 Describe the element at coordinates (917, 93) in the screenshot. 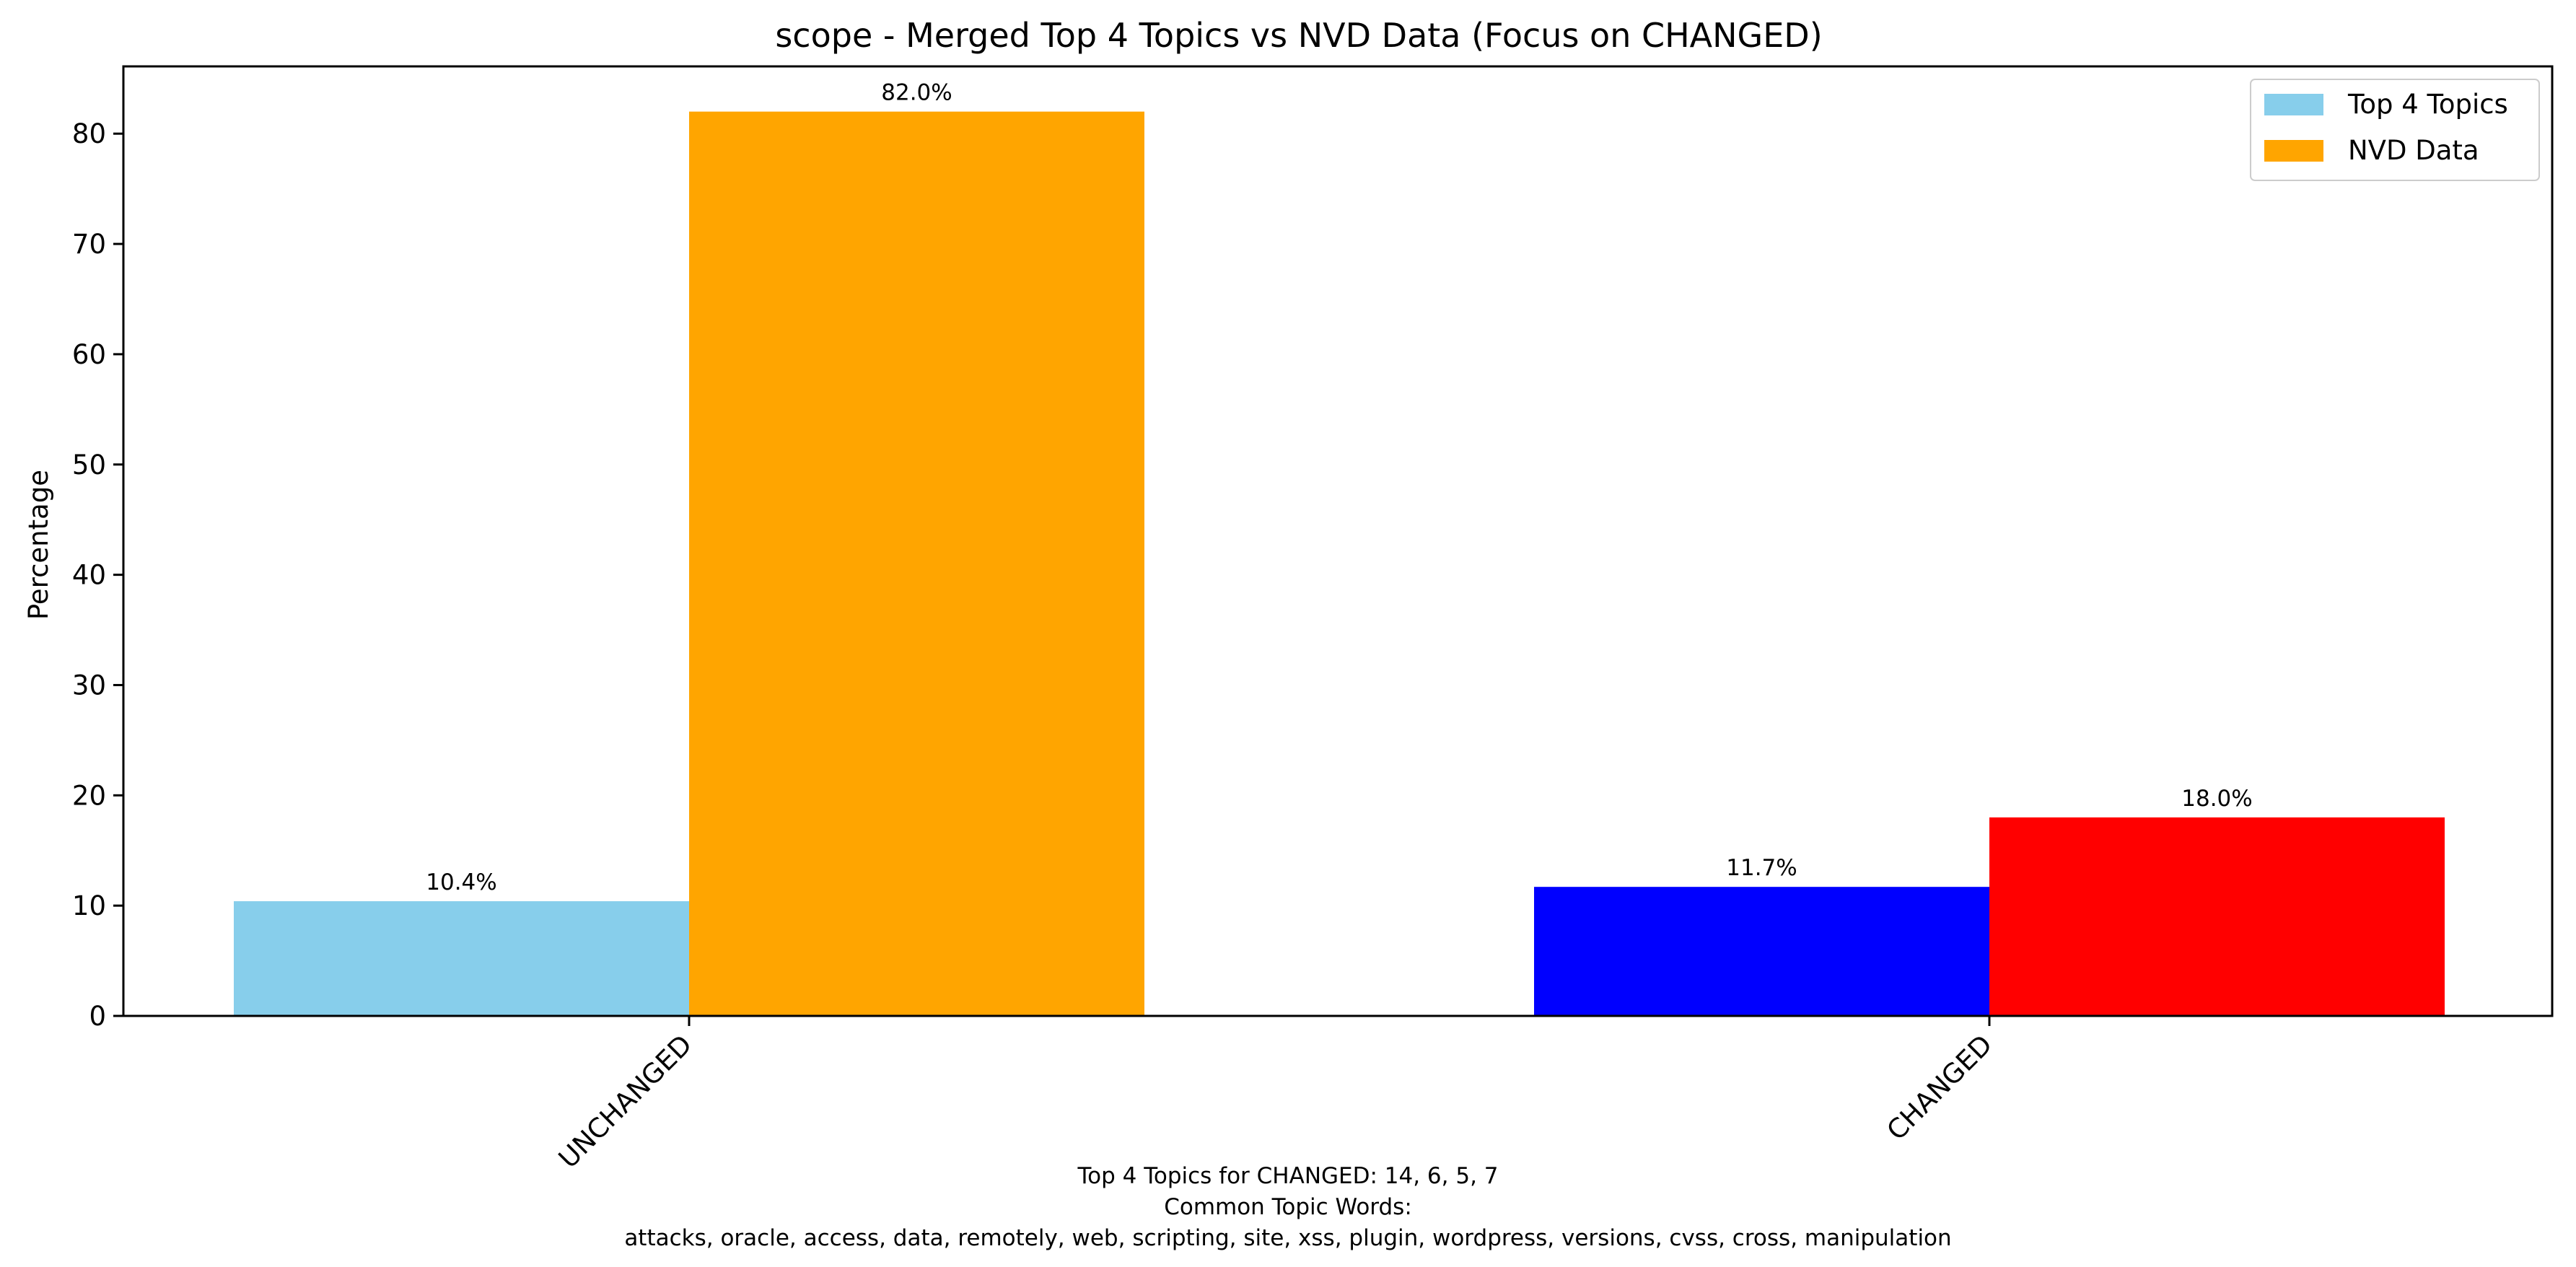

I see `bar-value-label: 82.0%` at that location.